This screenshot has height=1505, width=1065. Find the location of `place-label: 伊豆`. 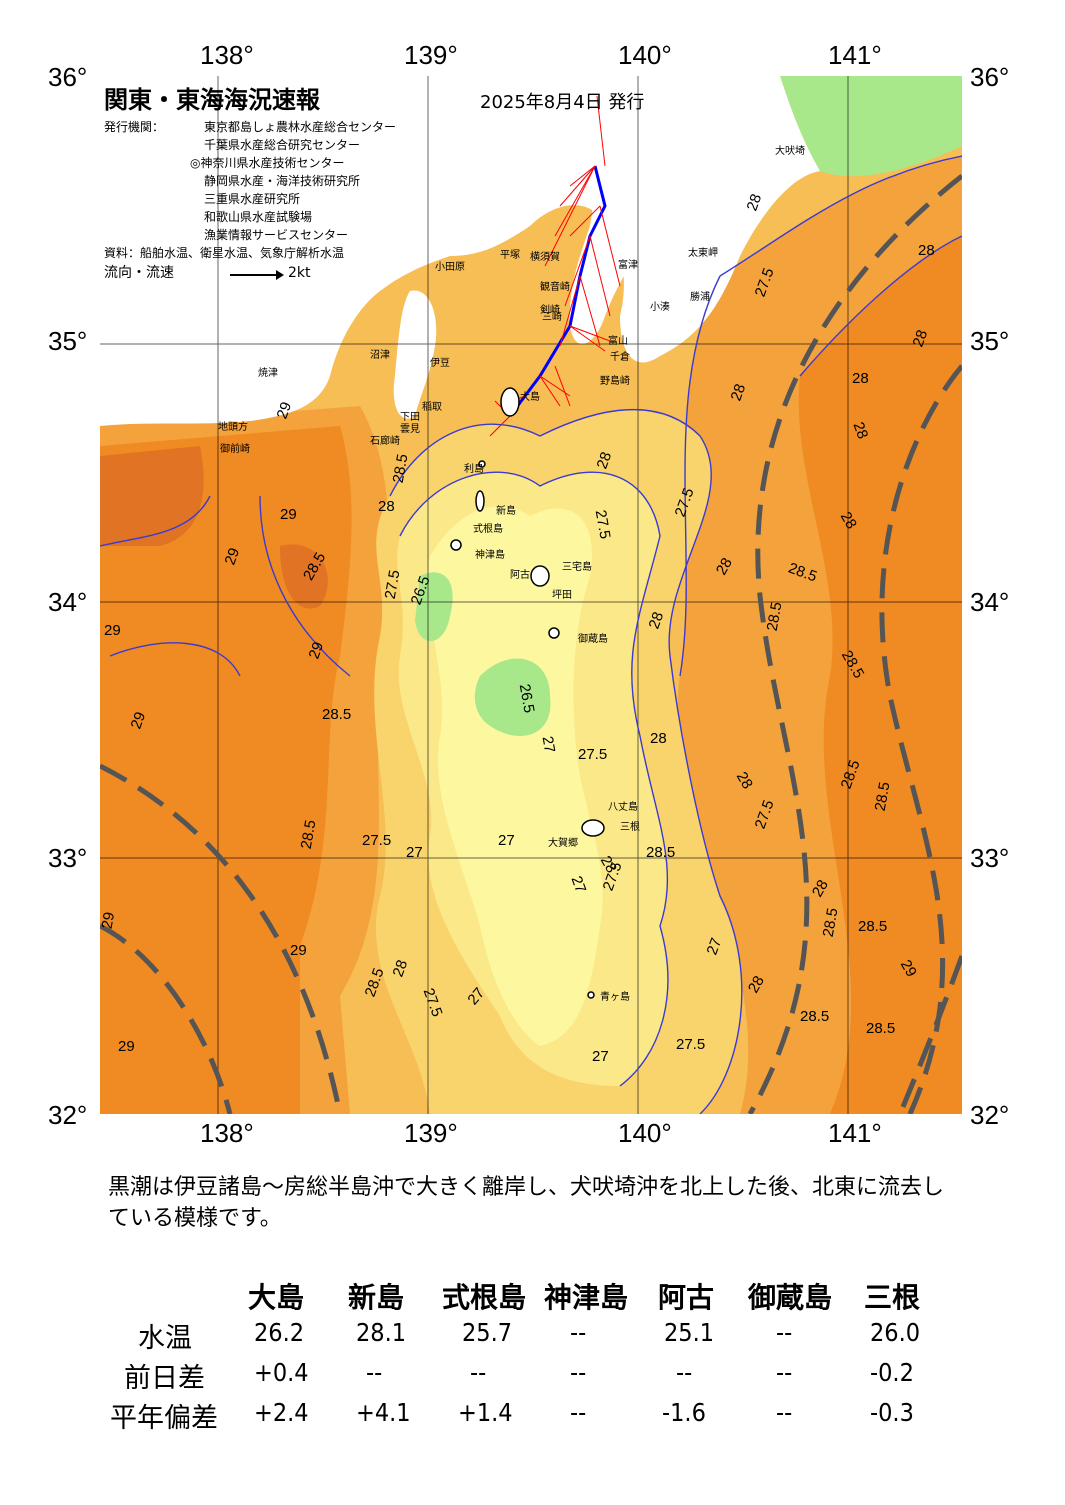

place-label: 伊豆 is located at coordinates (440, 363).